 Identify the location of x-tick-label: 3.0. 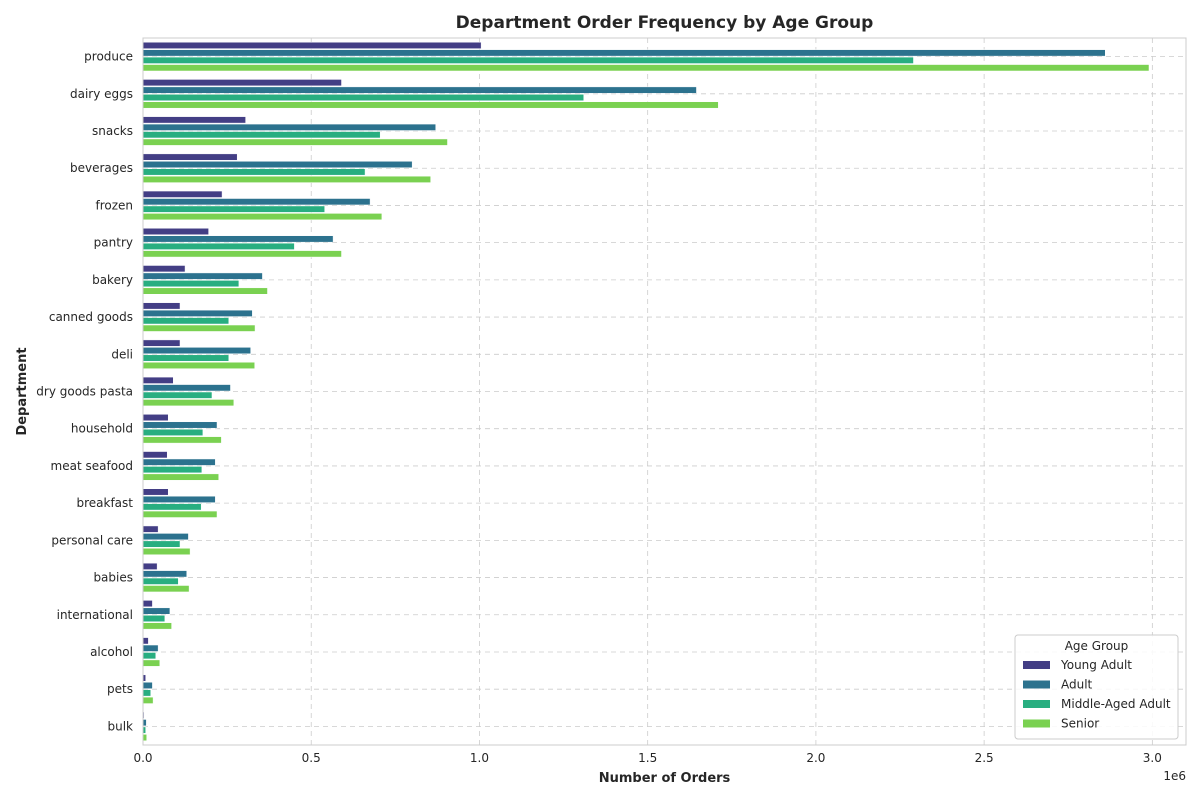
(1152, 758).